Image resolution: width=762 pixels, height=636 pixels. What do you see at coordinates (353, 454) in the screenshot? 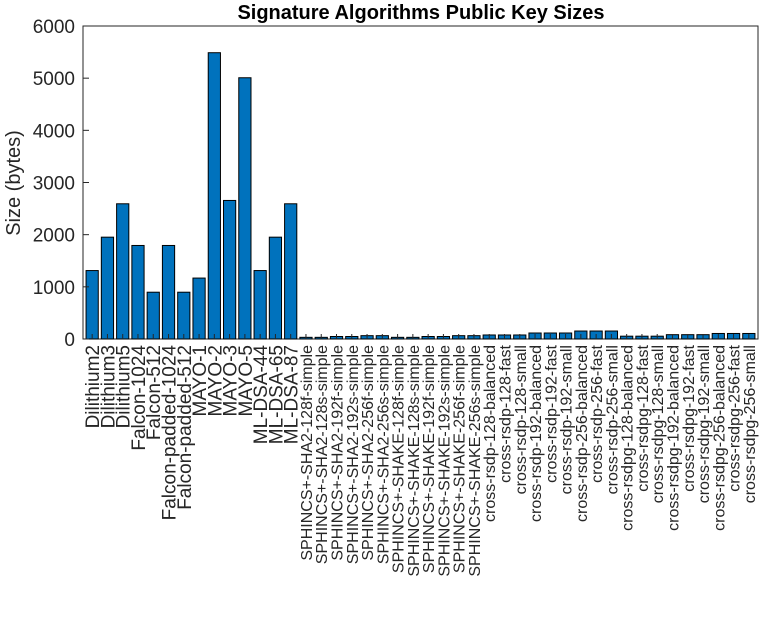
I see `x-tick-label: SPHINCS+-SHA2-192s-simple` at bounding box center [353, 454].